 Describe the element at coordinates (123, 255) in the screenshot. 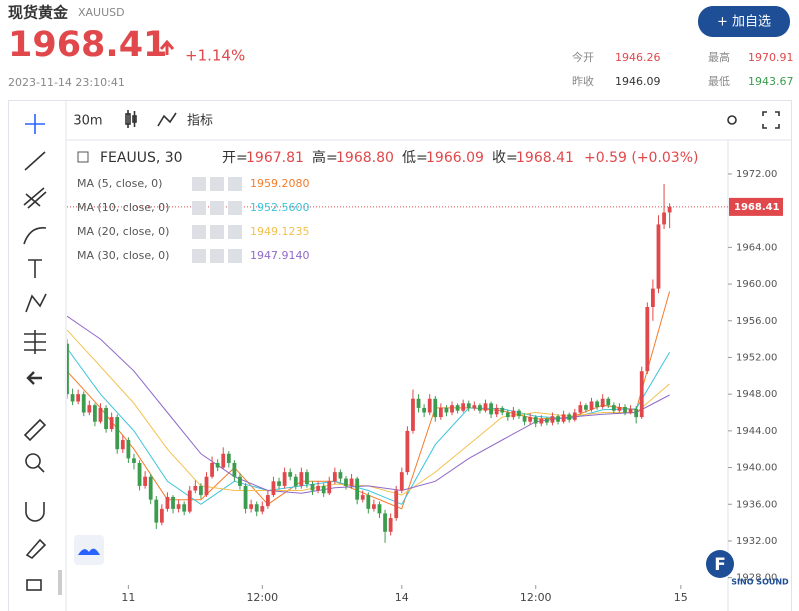

I see `legend-name: MA (30, close, 0)` at that location.